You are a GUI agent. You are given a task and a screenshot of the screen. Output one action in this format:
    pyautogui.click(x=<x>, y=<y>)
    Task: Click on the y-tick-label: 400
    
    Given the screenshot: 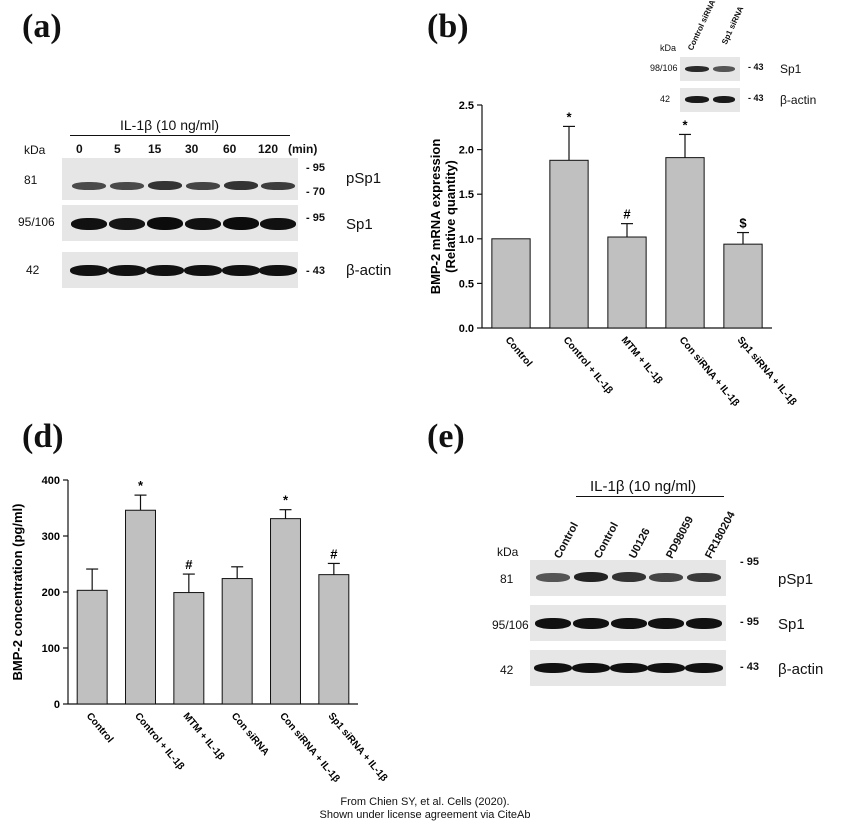 What is the action you would take?
    pyautogui.click(x=51, y=481)
    